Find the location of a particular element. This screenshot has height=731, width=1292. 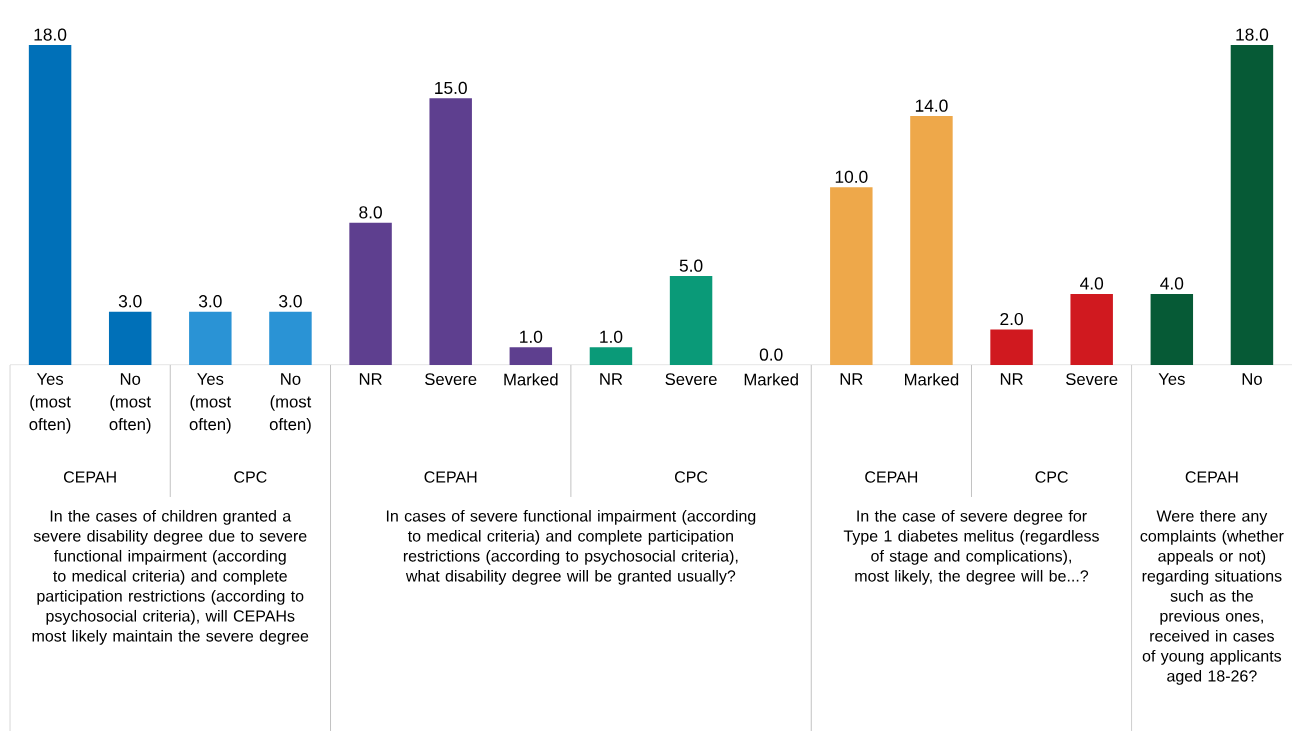

data-label: 2.0 is located at coordinates (1011, 319).